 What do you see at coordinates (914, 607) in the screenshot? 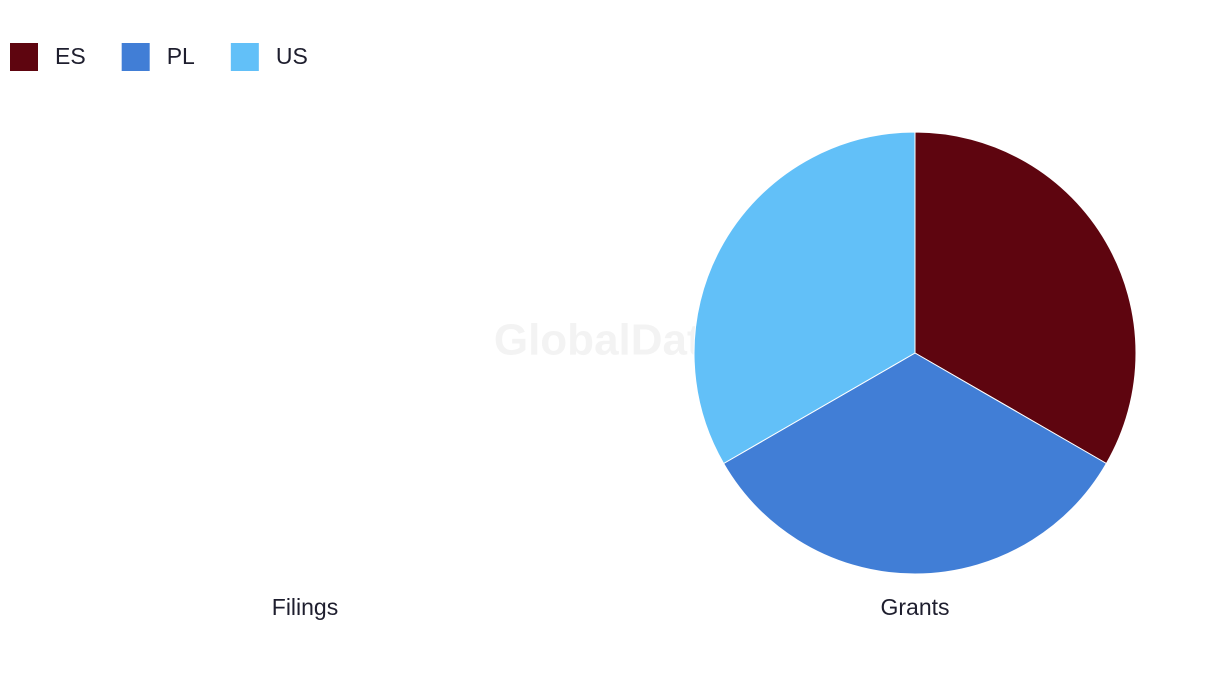
I see `pie-title: Grants` at bounding box center [914, 607].